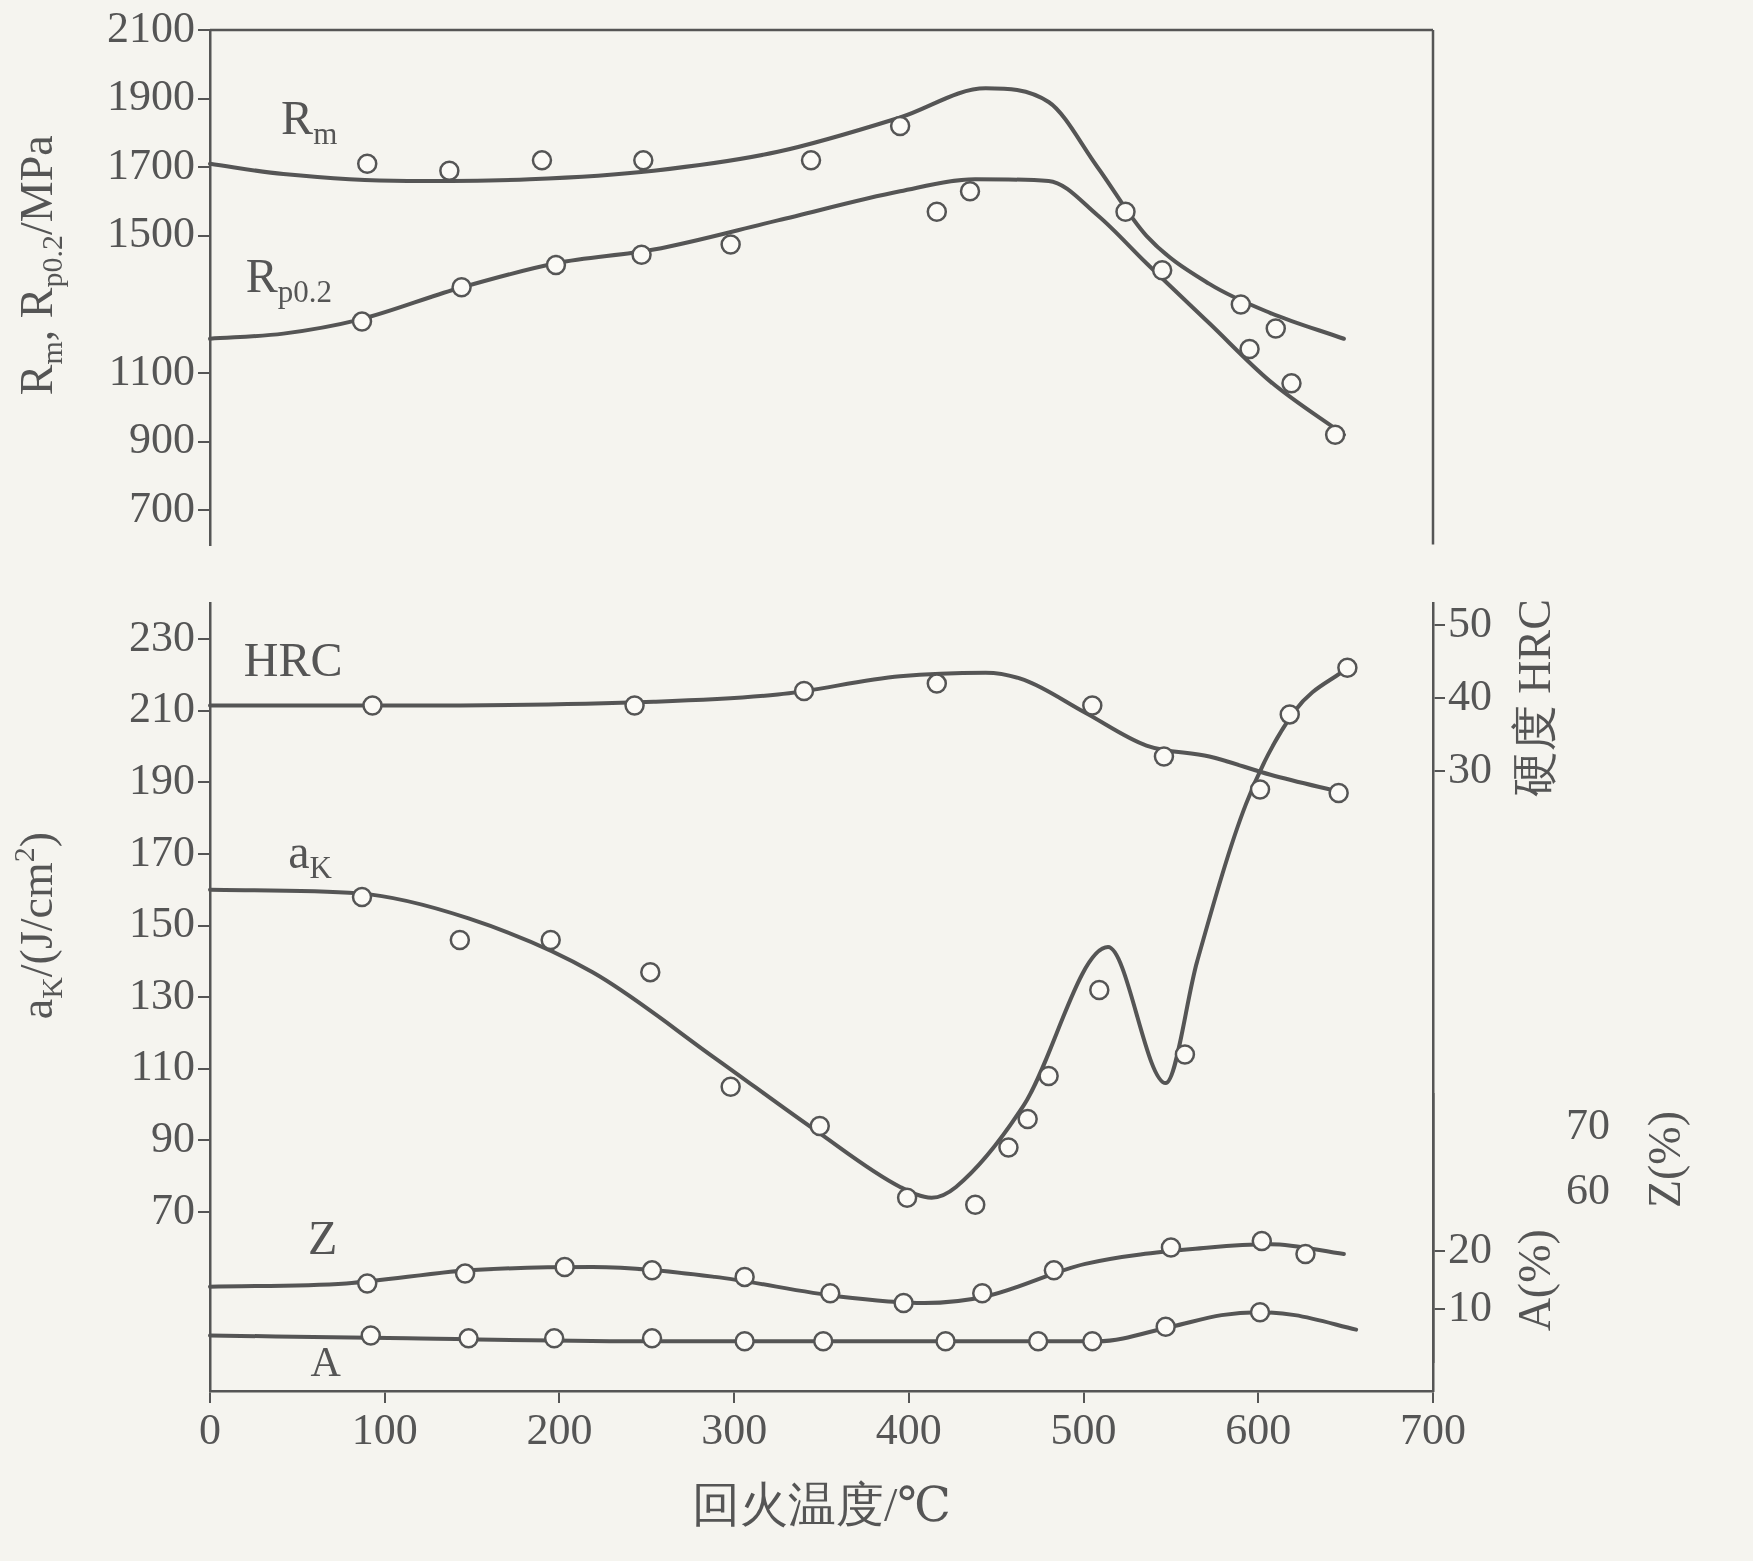 This screenshot has height=1561, width=1753. I want to click on y-axis-title: aK/(J/cm2), so click(37, 925).